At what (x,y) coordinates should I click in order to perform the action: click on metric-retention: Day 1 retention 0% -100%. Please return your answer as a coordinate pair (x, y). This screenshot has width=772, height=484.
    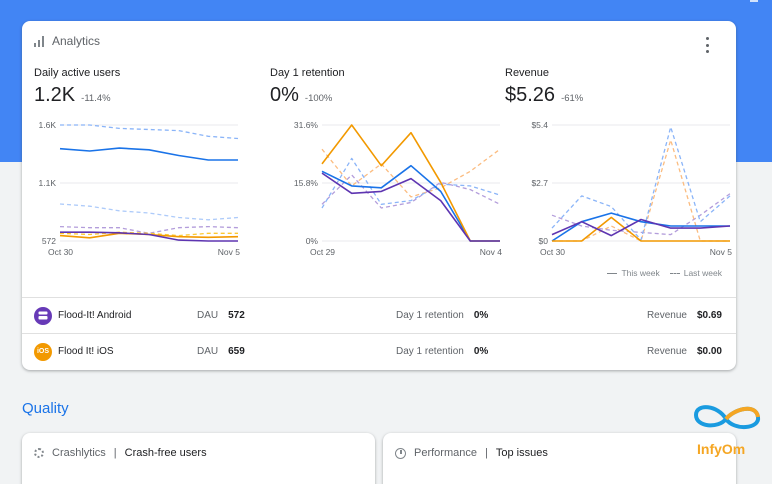
    Looking at the image, I should click on (307, 87).